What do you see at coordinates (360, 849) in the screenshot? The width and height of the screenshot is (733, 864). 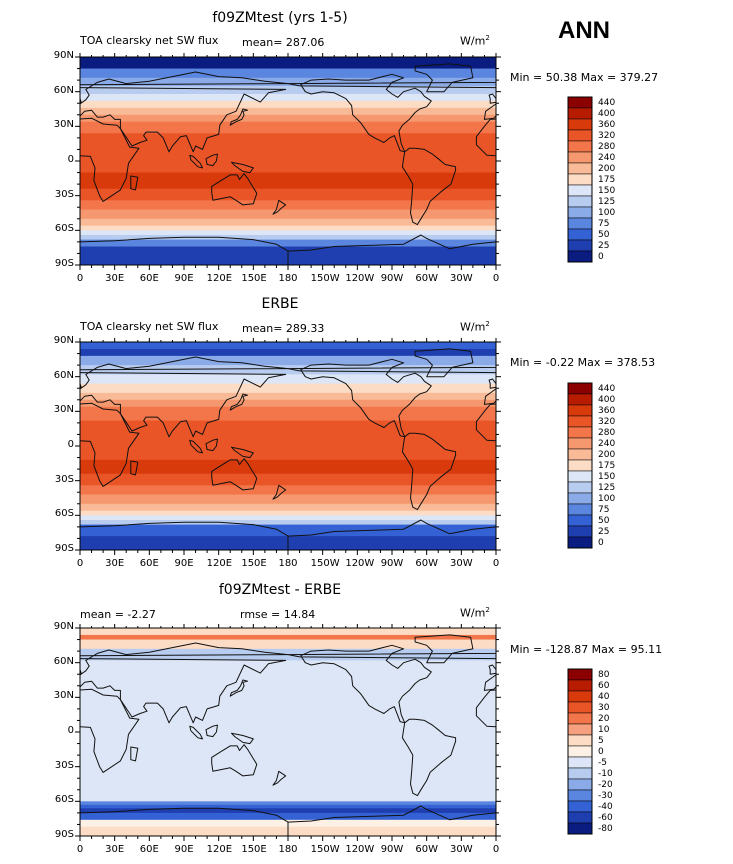 I see `x-tick-label: 120W` at bounding box center [360, 849].